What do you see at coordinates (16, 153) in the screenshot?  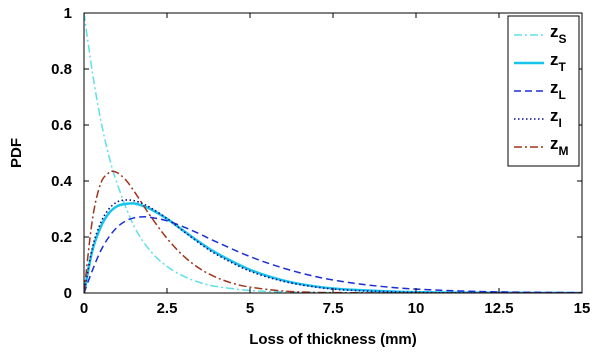 I see `y-axis-label: PDF` at bounding box center [16, 153].